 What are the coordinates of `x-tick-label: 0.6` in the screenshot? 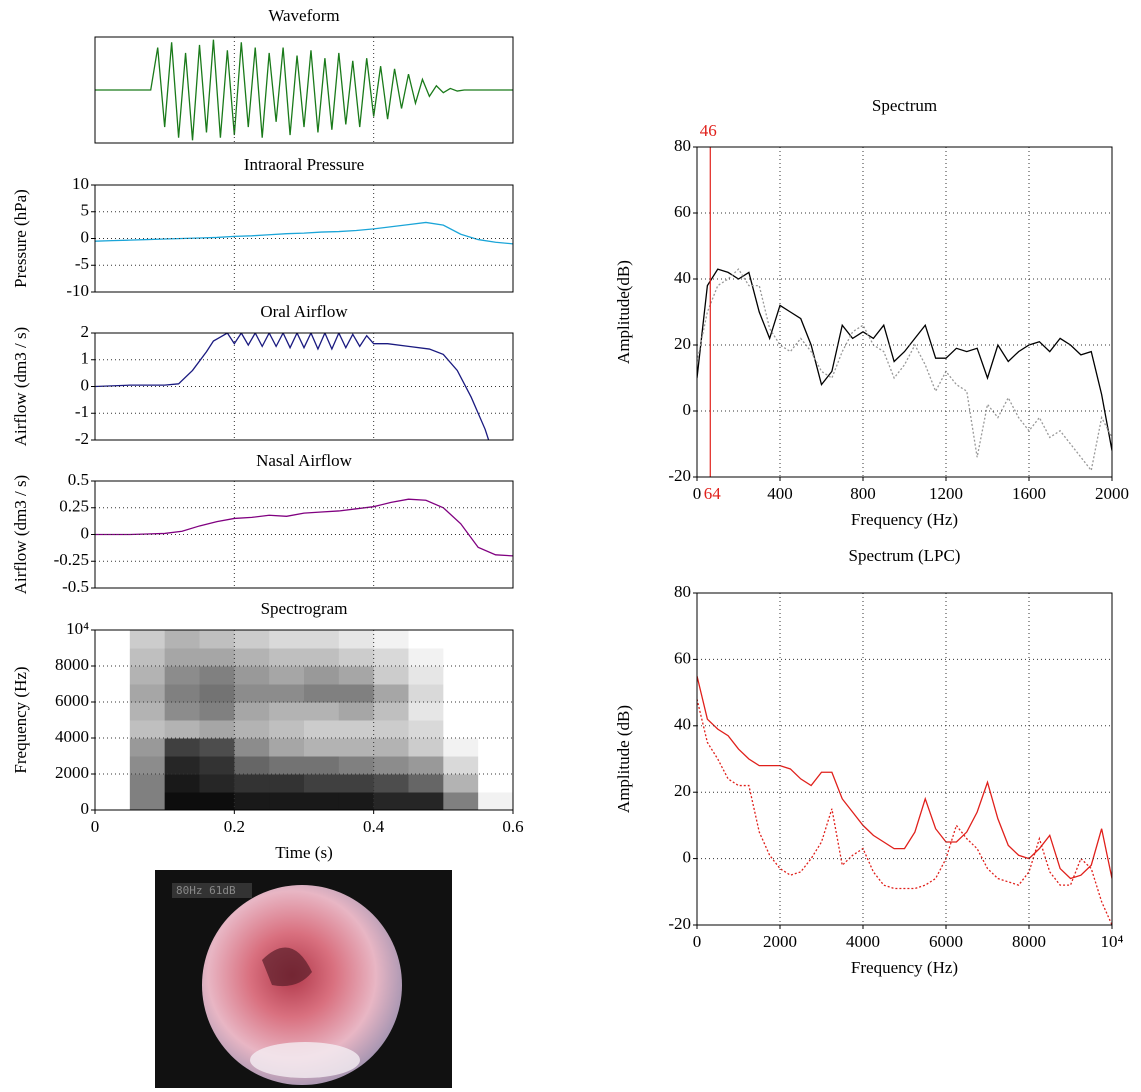 It's located at (512, 826).